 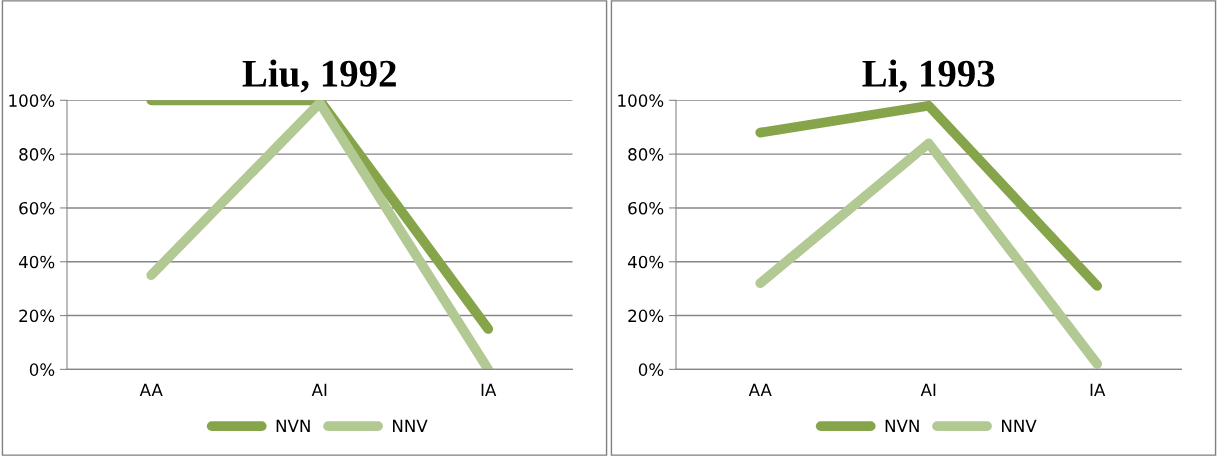 What do you see at coordinates (319, 76) in the screenshot?
I see `chart-title: Liu, 1992` at bounding box center [319, 76].